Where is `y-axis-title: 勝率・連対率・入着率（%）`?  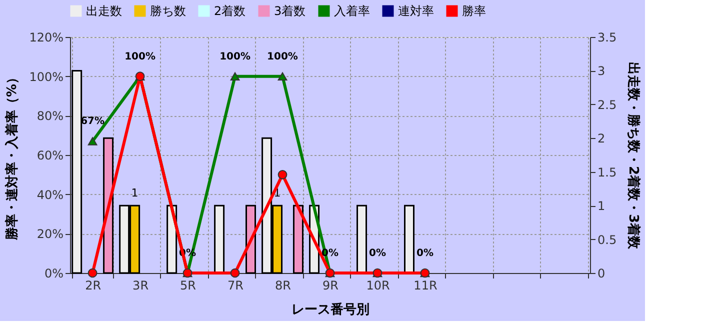 y-axis-title: 勝率・連対率・入着率（%） is located at coordinates (12, 156).